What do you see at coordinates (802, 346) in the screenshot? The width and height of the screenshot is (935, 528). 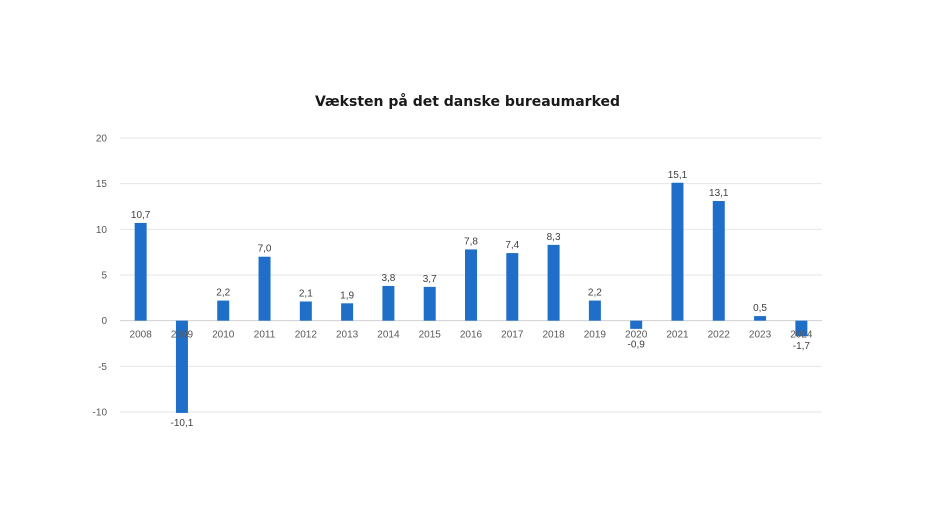 I see `data-label: -1,7` at bounding box center [802, 346].